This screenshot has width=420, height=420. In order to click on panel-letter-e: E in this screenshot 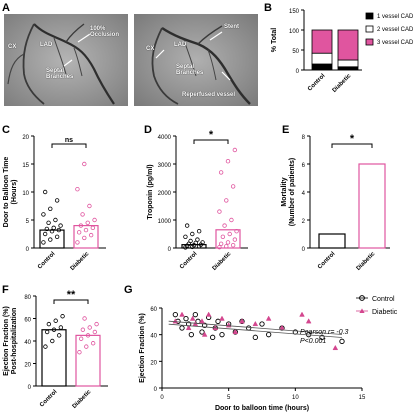, I will do `click(286, 130)`.